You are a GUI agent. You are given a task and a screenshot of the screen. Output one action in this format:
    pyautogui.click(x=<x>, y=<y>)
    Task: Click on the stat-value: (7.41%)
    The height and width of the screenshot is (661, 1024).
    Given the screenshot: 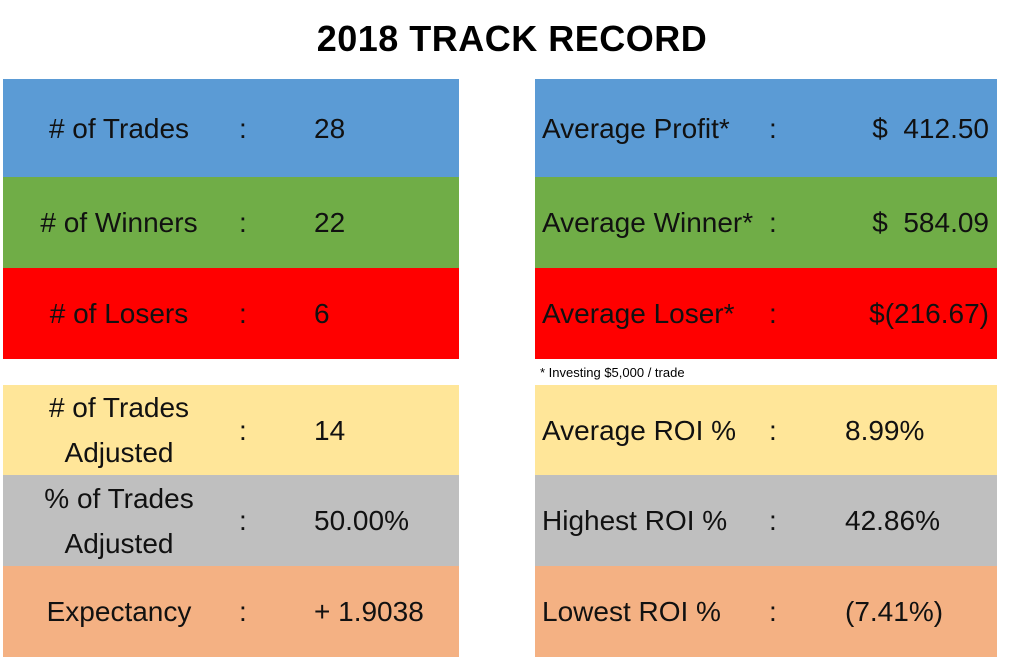 What is the action you would take?
    pyautogui.click(x=894, y=611)
    